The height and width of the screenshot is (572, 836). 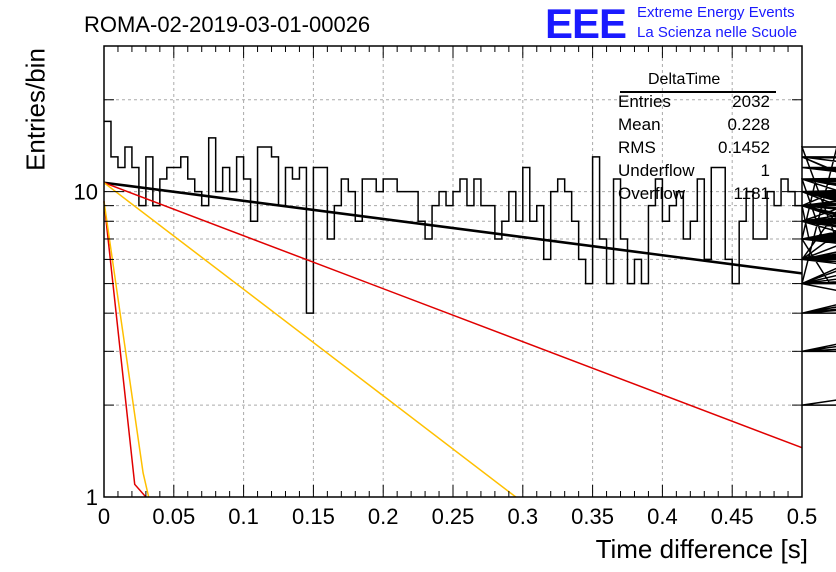 I want to click on stat-label: Mean, so click(x=639, y=124).